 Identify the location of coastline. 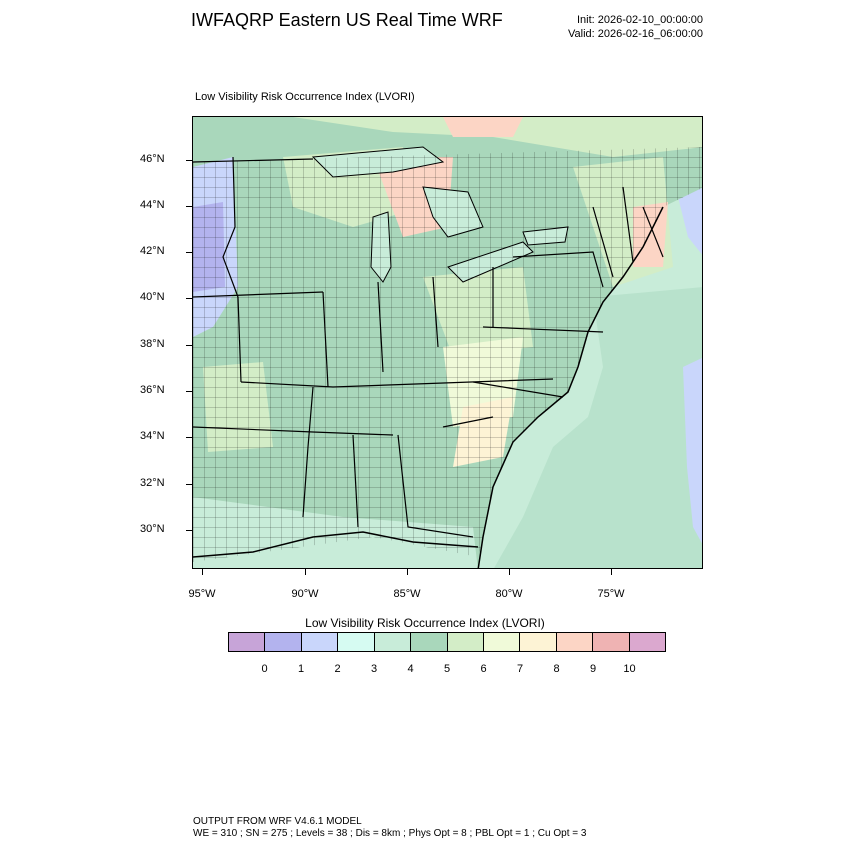
(570, 387).